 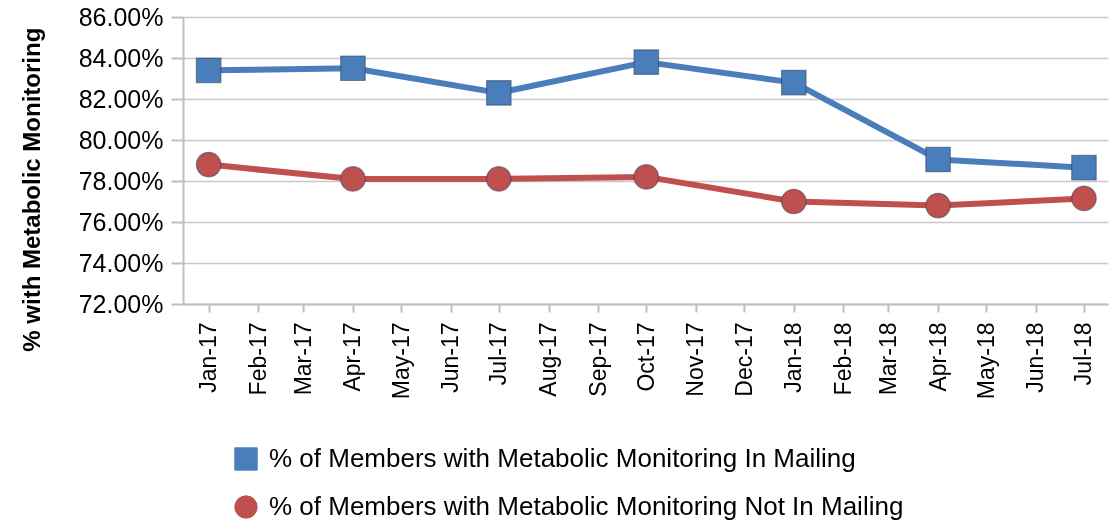 What do you see at coordinates (645, 357) in the screenshot?
I see `x-tick-label: Oct-17` at bounding box center [645, 357].